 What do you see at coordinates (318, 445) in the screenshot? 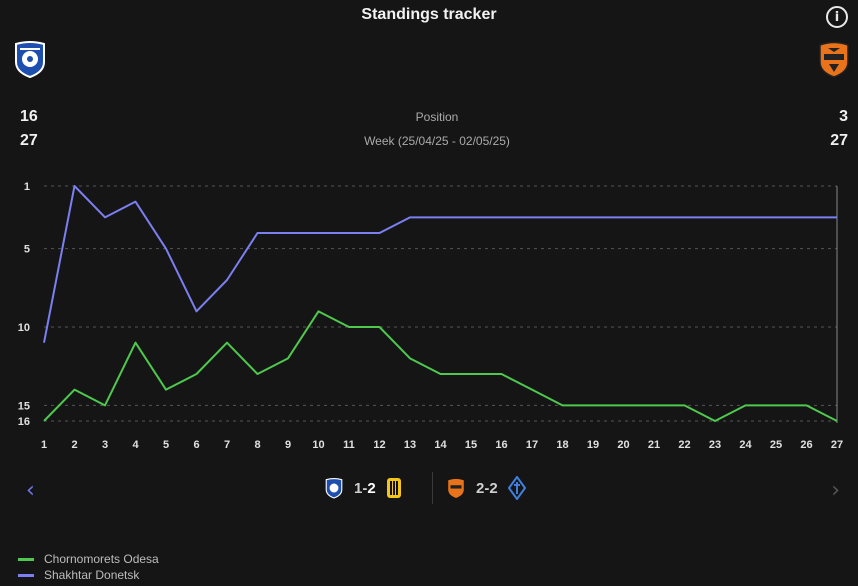
I see `x-tick-label: 10` at bounding box center [318, 445].